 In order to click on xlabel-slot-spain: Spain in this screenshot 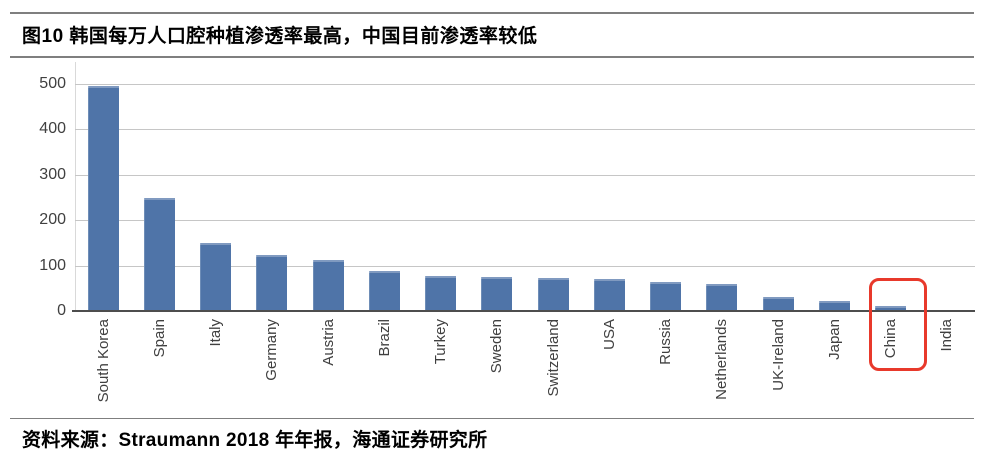, I will do `click(159, 338)`.